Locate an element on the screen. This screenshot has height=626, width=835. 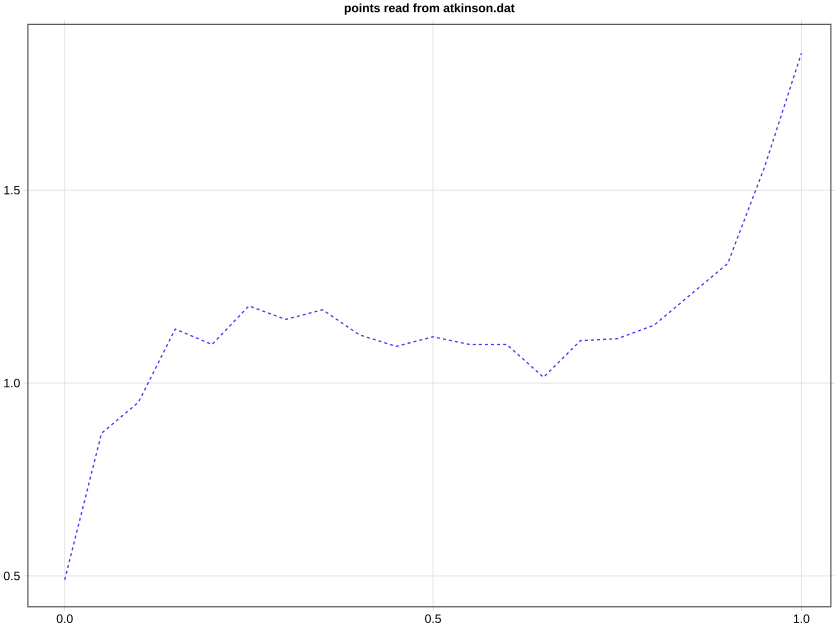
chart-title: points read from atkinson.dat is located at coordinates (429, 9).